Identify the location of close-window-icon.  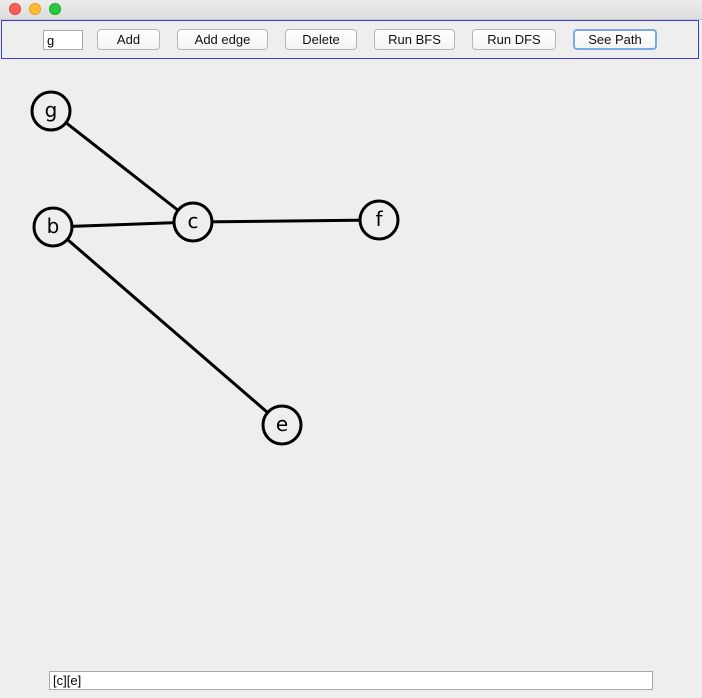
(15, 9).